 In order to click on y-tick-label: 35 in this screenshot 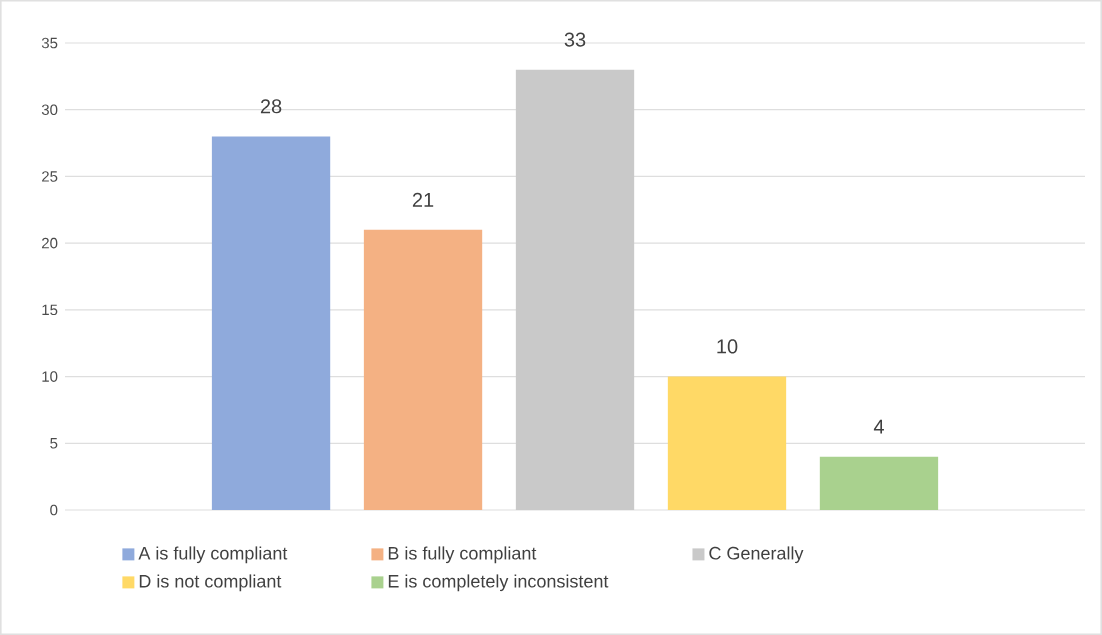, I will do `click(49, 43)`.